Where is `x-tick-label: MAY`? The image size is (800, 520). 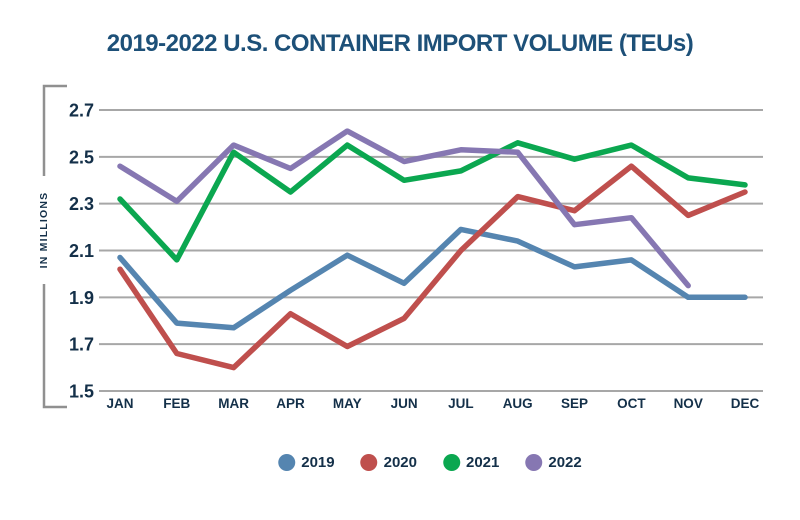 x-tick-label: MAY is located at coordinates (347, 403).